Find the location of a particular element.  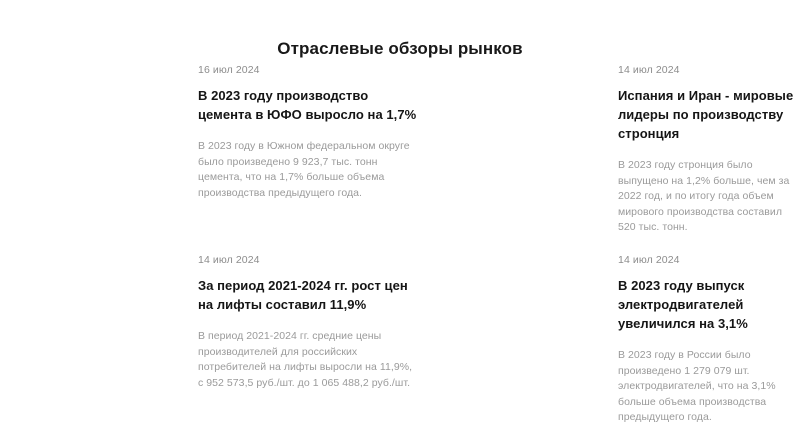

strontium-mineral-photo is located at coordinates (514, 134).